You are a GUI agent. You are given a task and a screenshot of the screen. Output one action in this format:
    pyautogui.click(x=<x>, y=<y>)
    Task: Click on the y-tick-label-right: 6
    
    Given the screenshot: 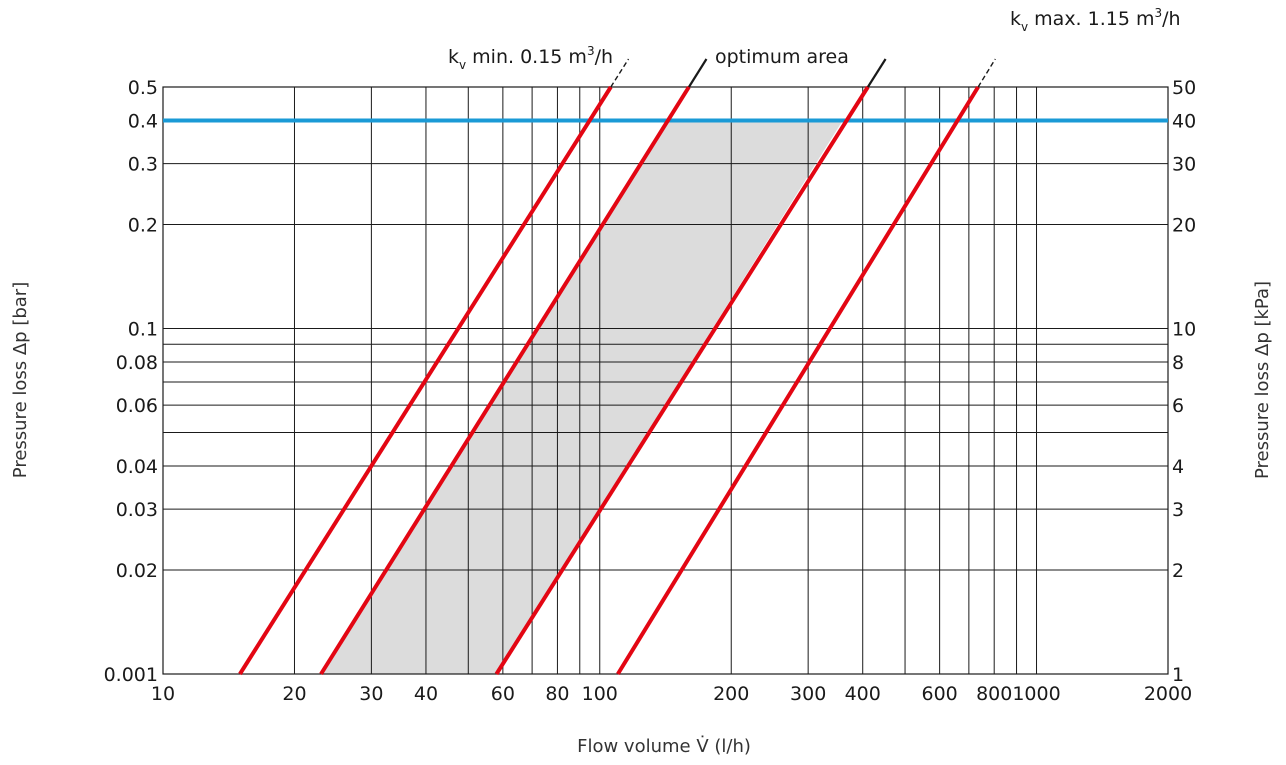 What is the action you would take?
    pyautogui.click(x=1178, y=406)
    